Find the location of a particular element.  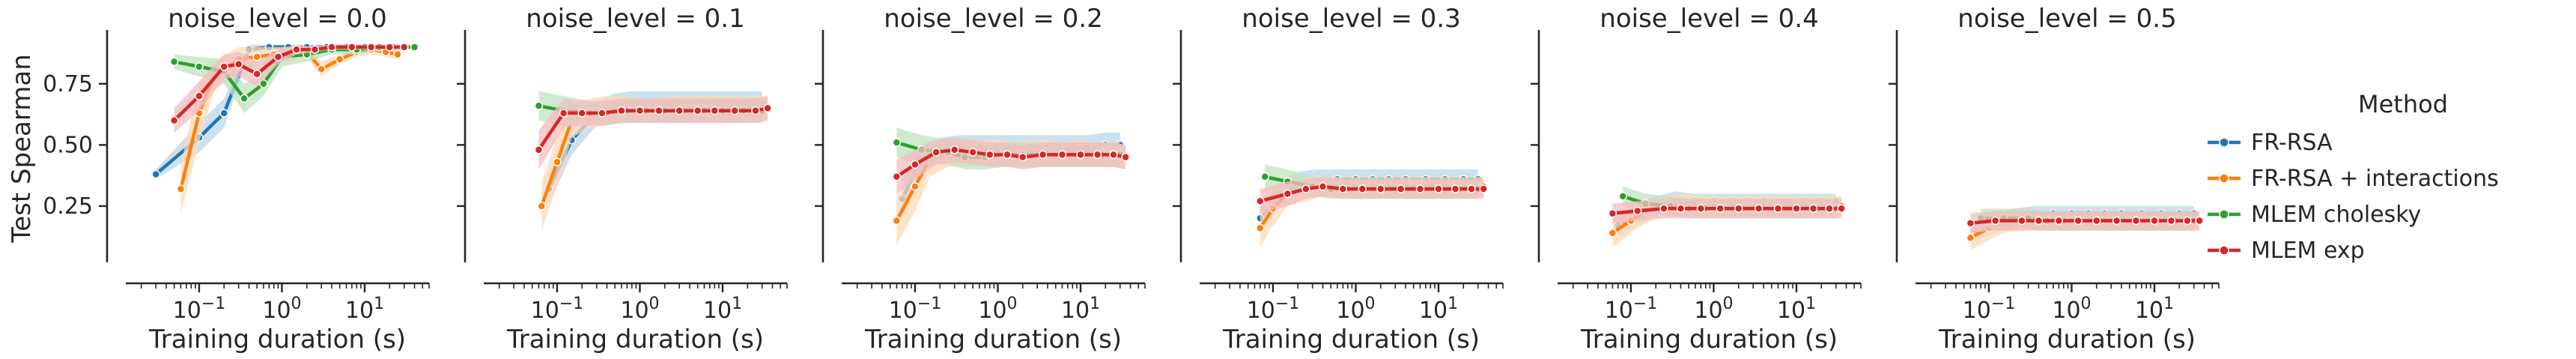

legend-entry: FR-RSA is located at coordinates (2270, 143).